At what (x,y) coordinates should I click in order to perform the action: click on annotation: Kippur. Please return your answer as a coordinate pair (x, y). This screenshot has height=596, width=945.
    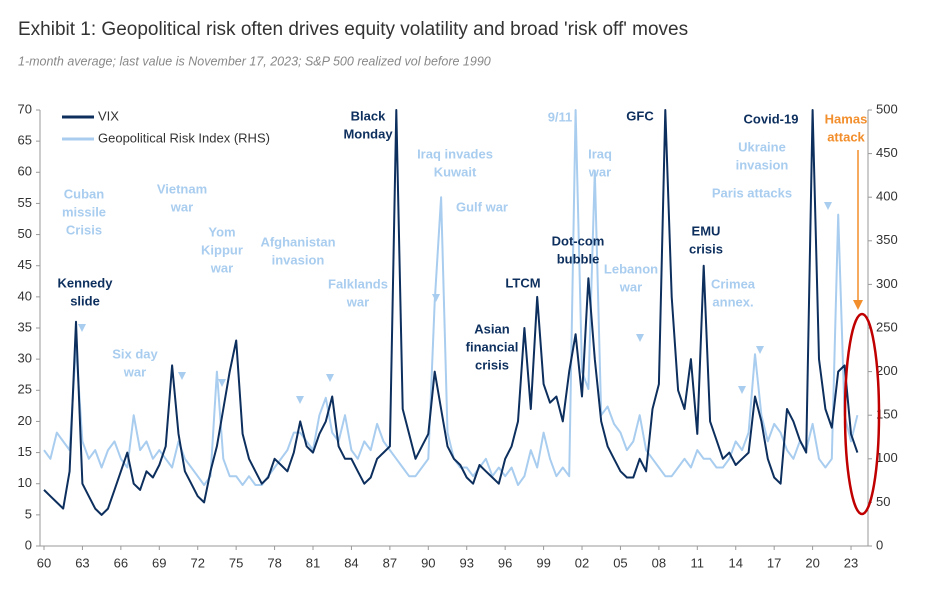
    Looking at the image, I should click on (222, 249).